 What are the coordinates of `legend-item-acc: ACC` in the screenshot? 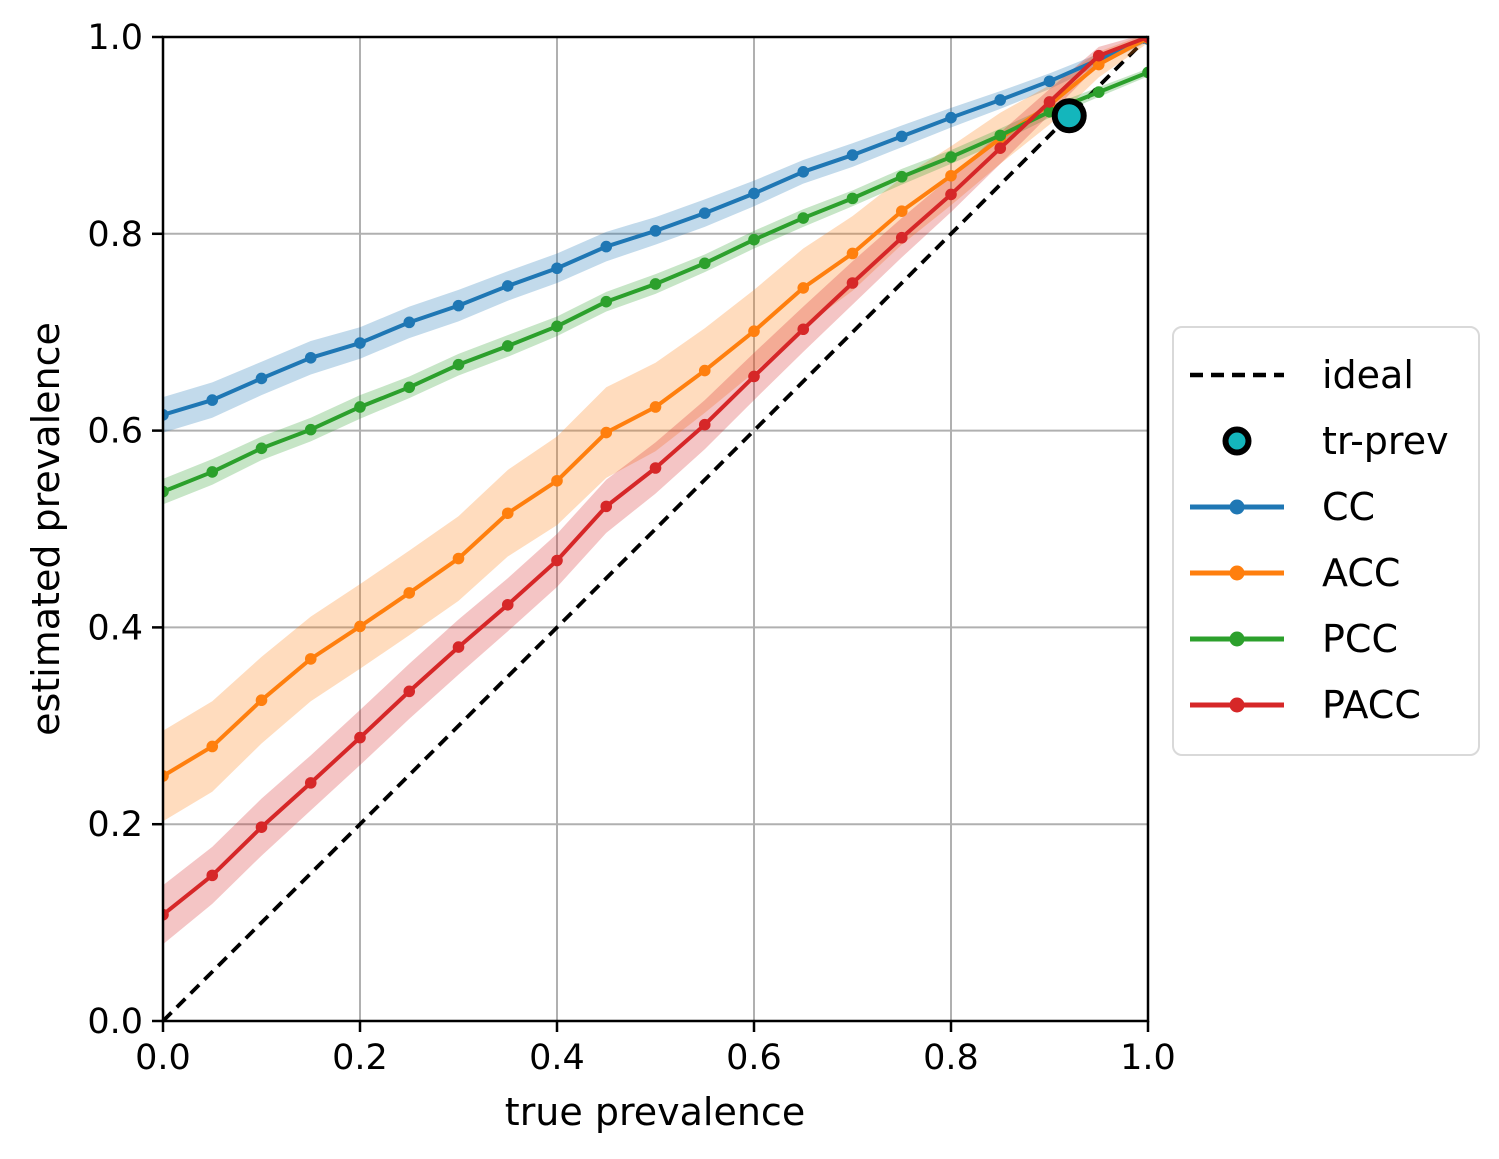 It's located at (1326, 573).